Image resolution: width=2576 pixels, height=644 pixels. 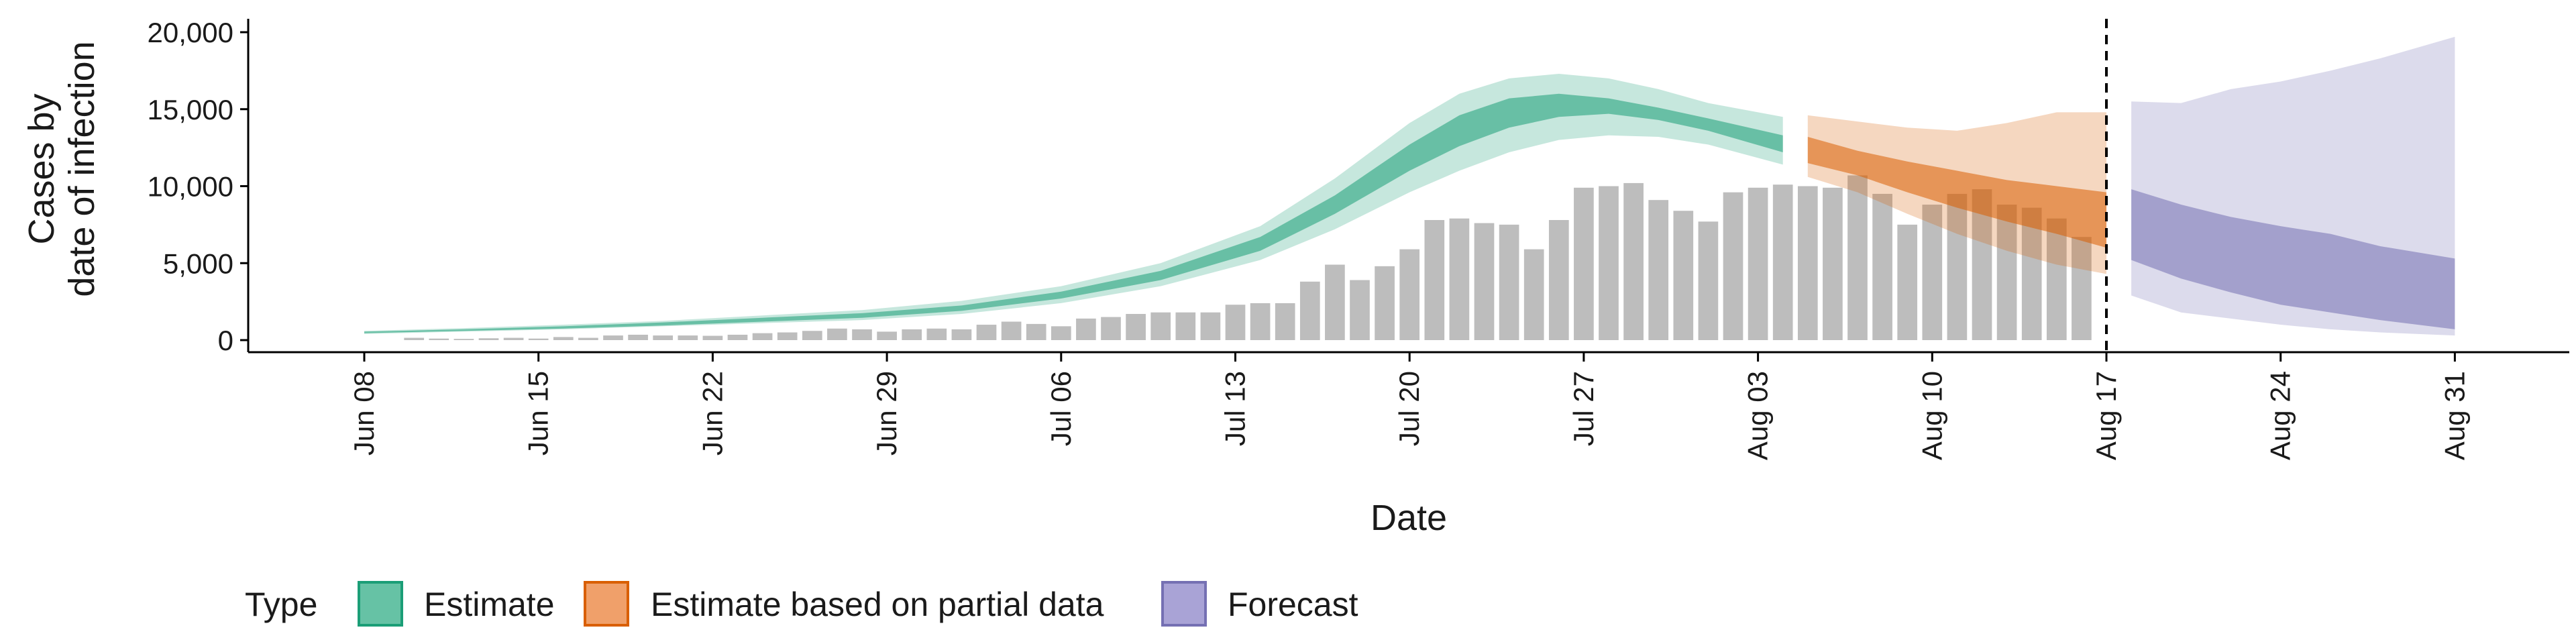 What do you see at coordinates (281, 604) in the screenshot?
I see `legend-title: Type` at bounding box center [281, 604].